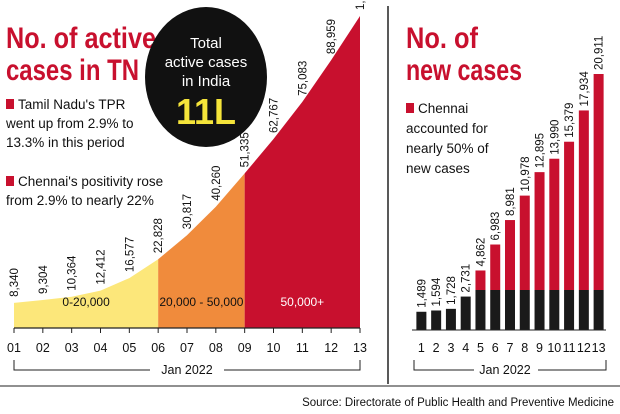  Describe the element at coordinates (302, 348) in the screenshot. I see `area-x-tick-label: 11` at that location.